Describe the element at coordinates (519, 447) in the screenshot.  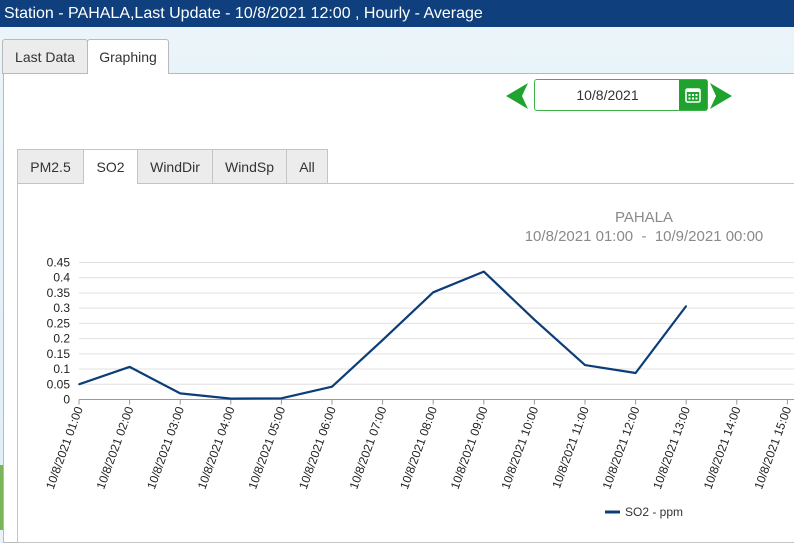
I see `x-tick-label: 10/8/2021 10:00` at that location.